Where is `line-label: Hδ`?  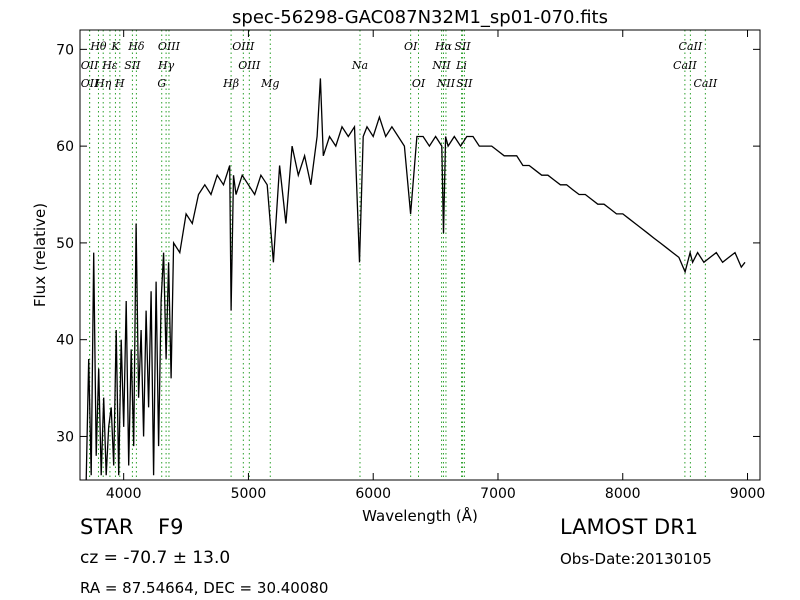
line-label: Hδ is located at coordinates (136, 46).